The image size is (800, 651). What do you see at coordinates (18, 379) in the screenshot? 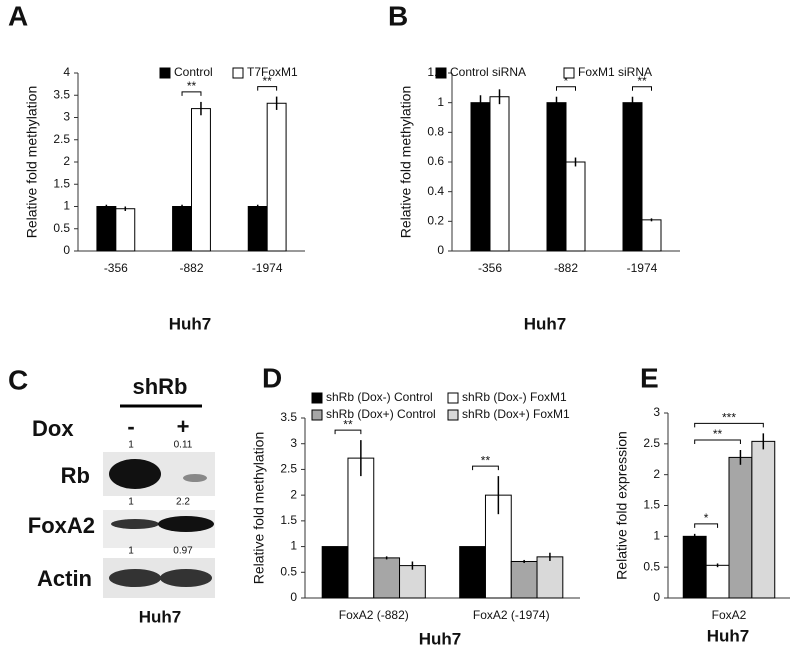
I see `panel-letter: C` at bounding box center [18, 379].